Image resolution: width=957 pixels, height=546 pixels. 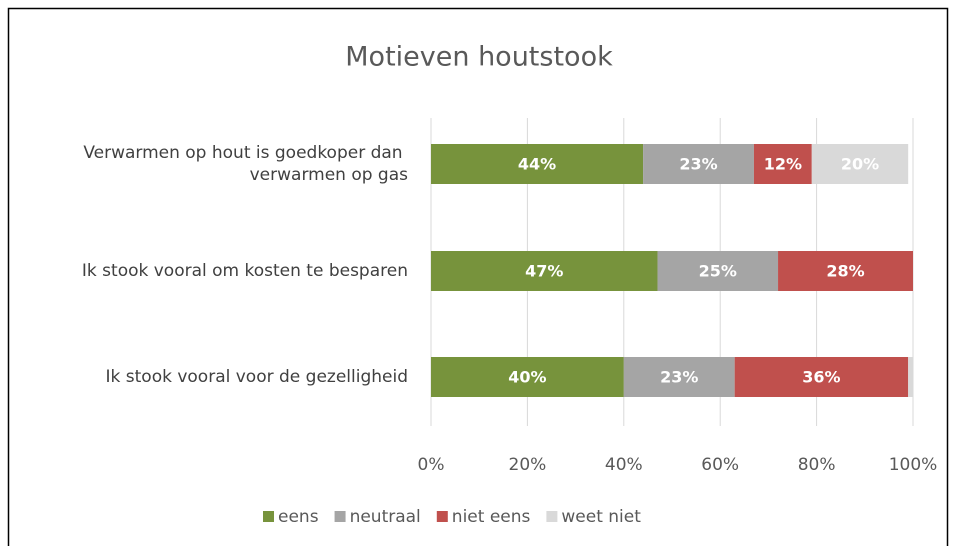 What do you see at coordinates (720, 465) in the screenshot?
I see `x-tick-label: 60%` at bounding box center [720, 465].